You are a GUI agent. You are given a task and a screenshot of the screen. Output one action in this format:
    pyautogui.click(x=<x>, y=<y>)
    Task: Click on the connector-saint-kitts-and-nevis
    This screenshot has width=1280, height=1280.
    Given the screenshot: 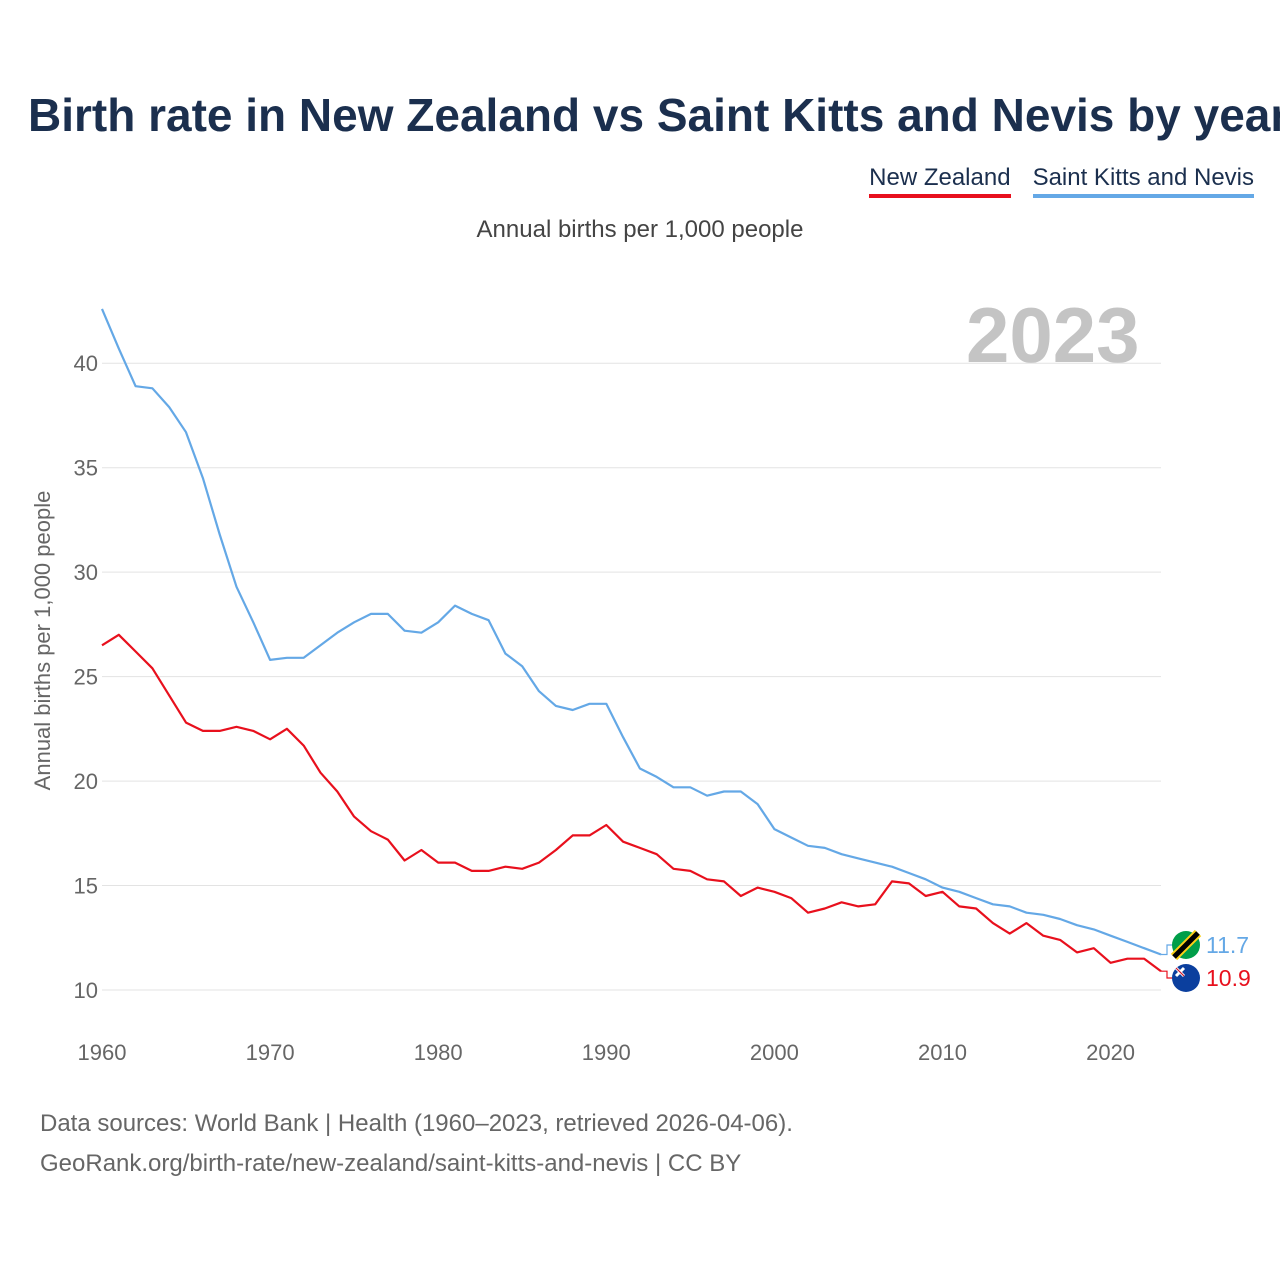 What is the action you would take?
    pyautogui.click(x=1167, y=950)
    